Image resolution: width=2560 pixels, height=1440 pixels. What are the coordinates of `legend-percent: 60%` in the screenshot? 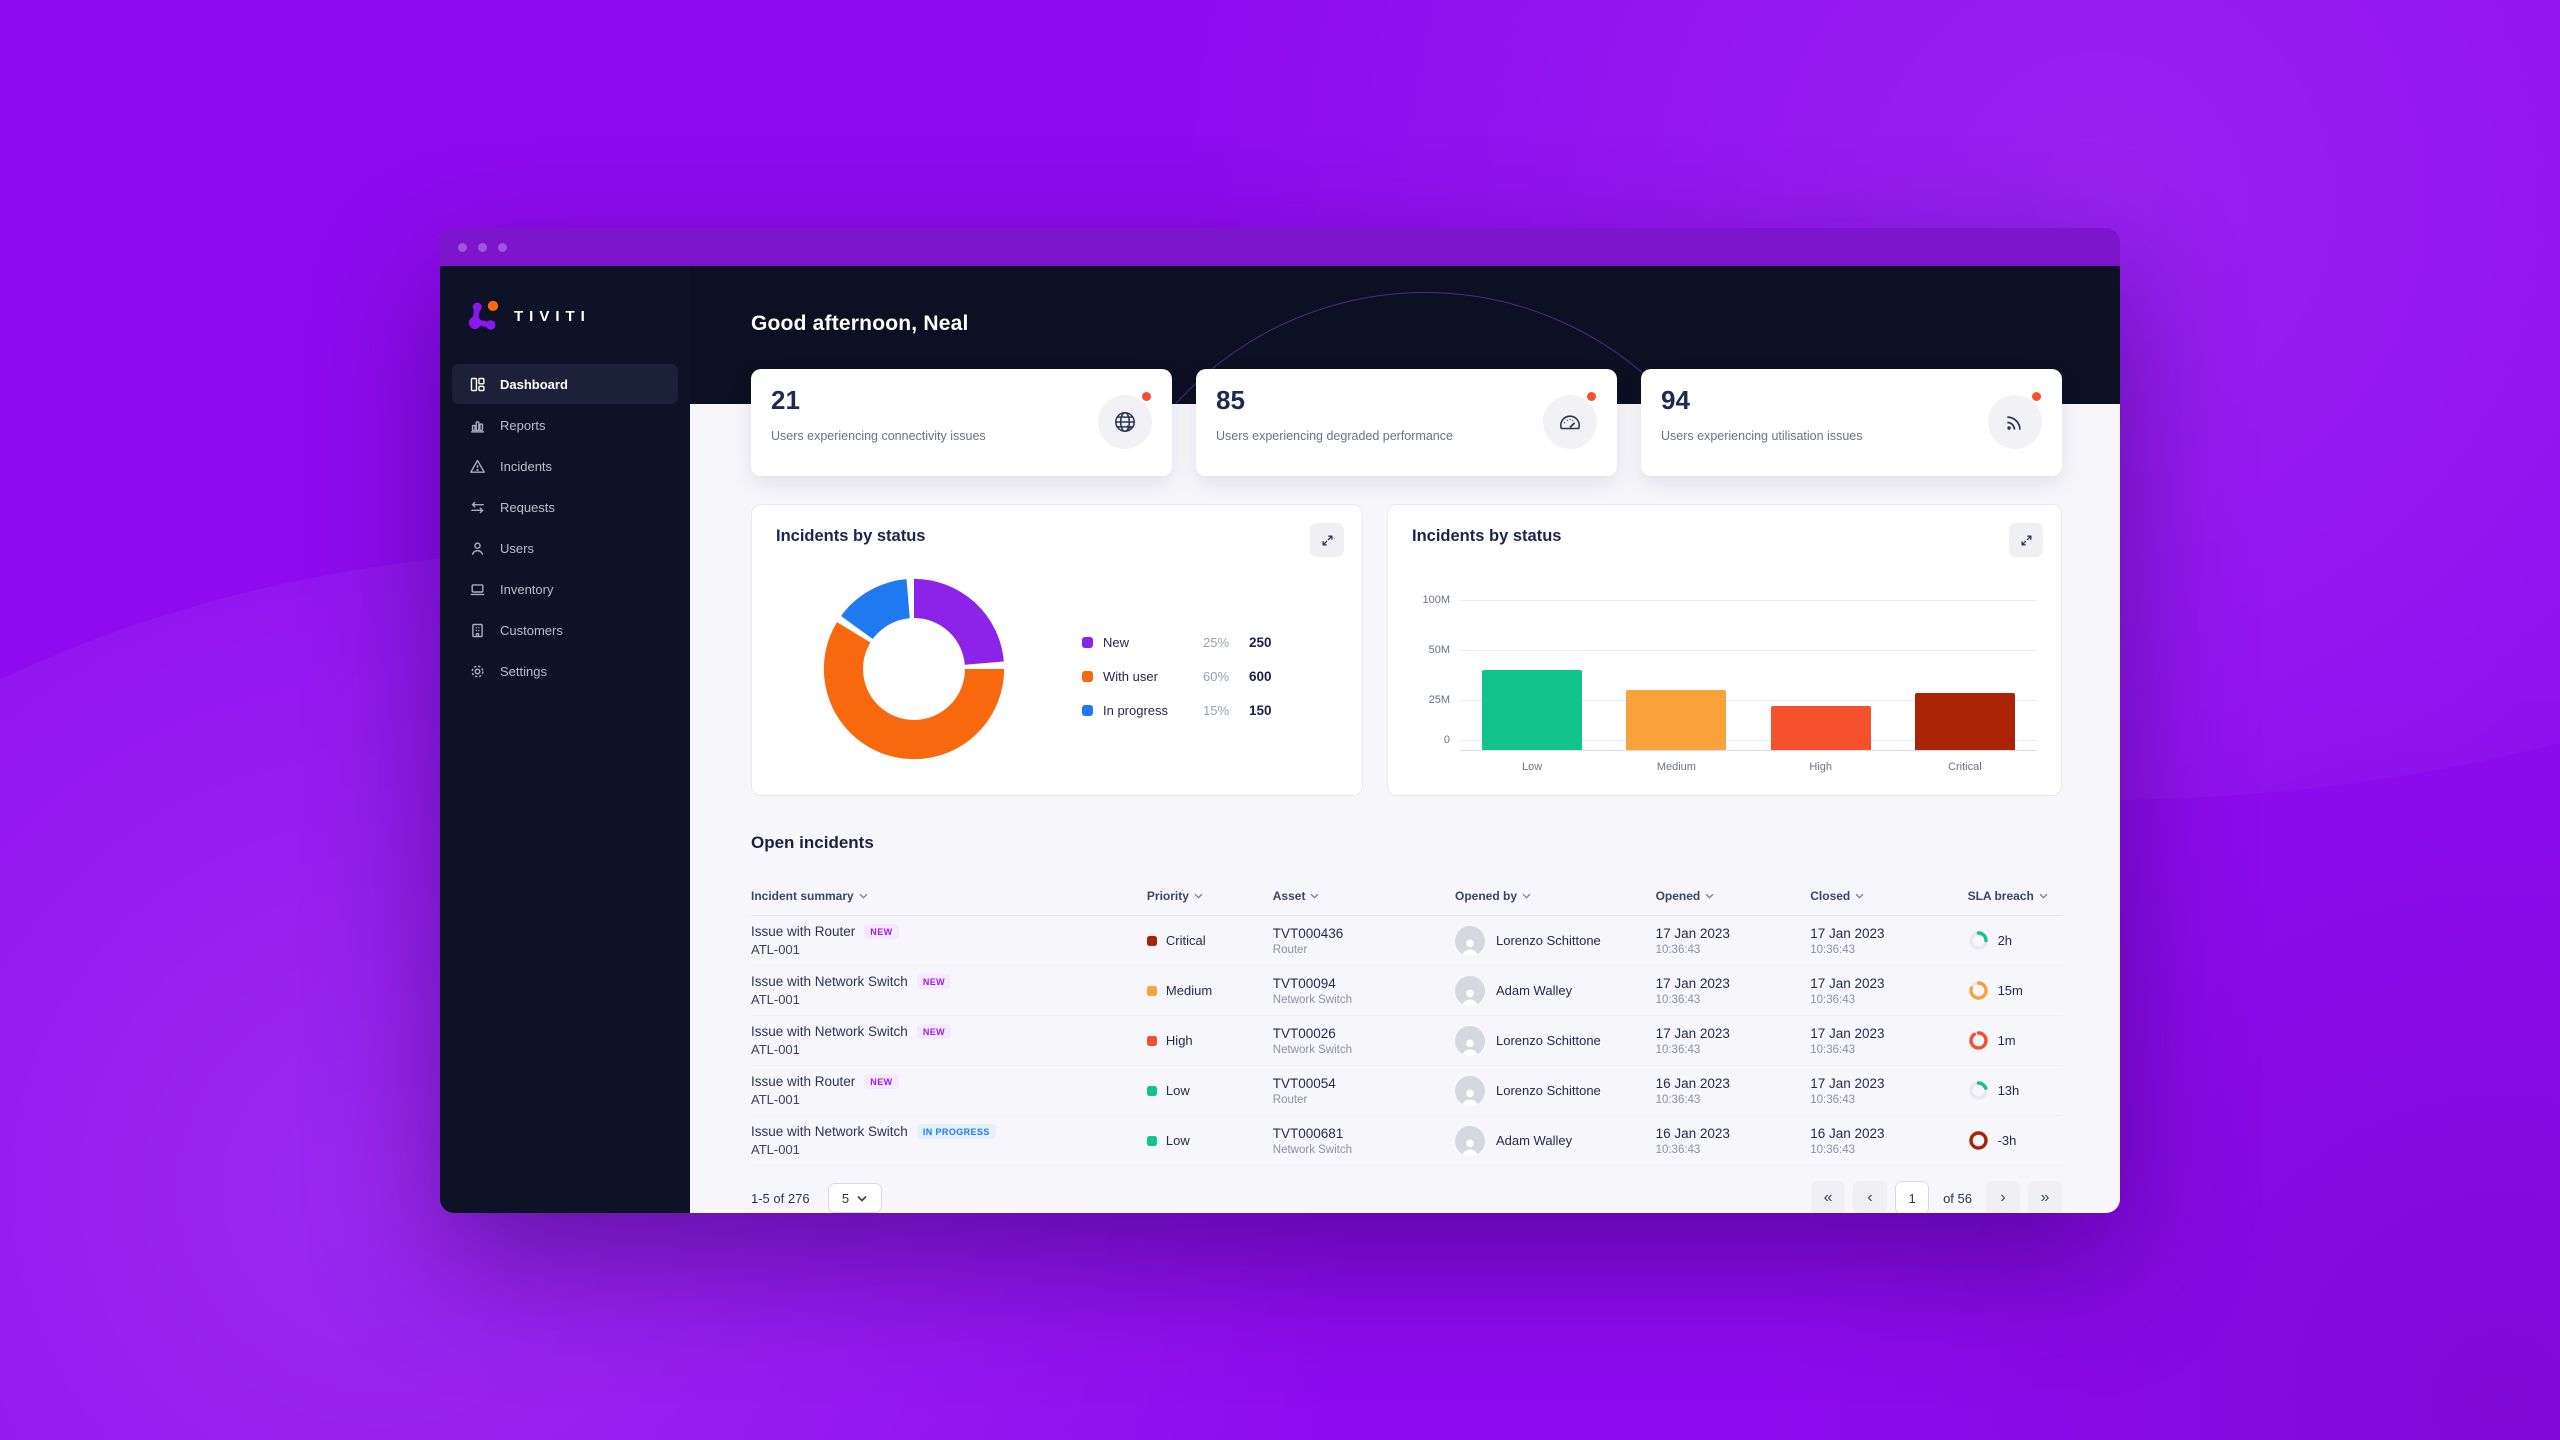 It's located at (1216, 676).